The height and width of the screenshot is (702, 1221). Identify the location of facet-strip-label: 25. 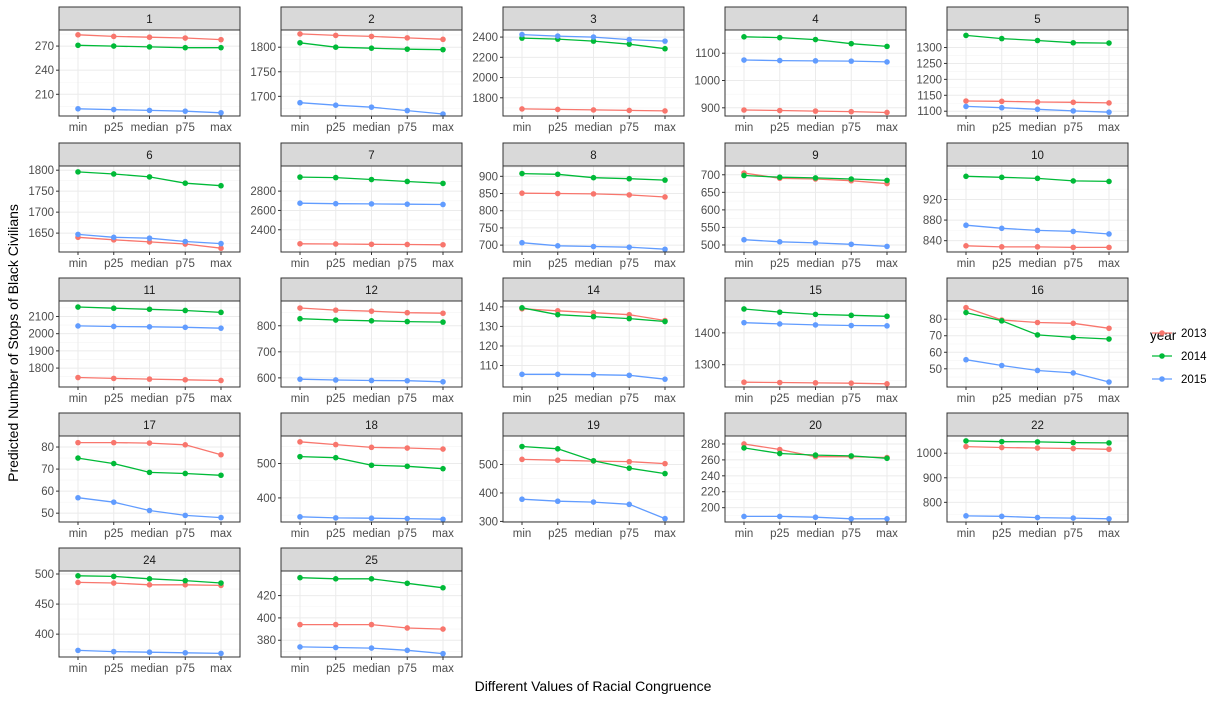
(371, 561).